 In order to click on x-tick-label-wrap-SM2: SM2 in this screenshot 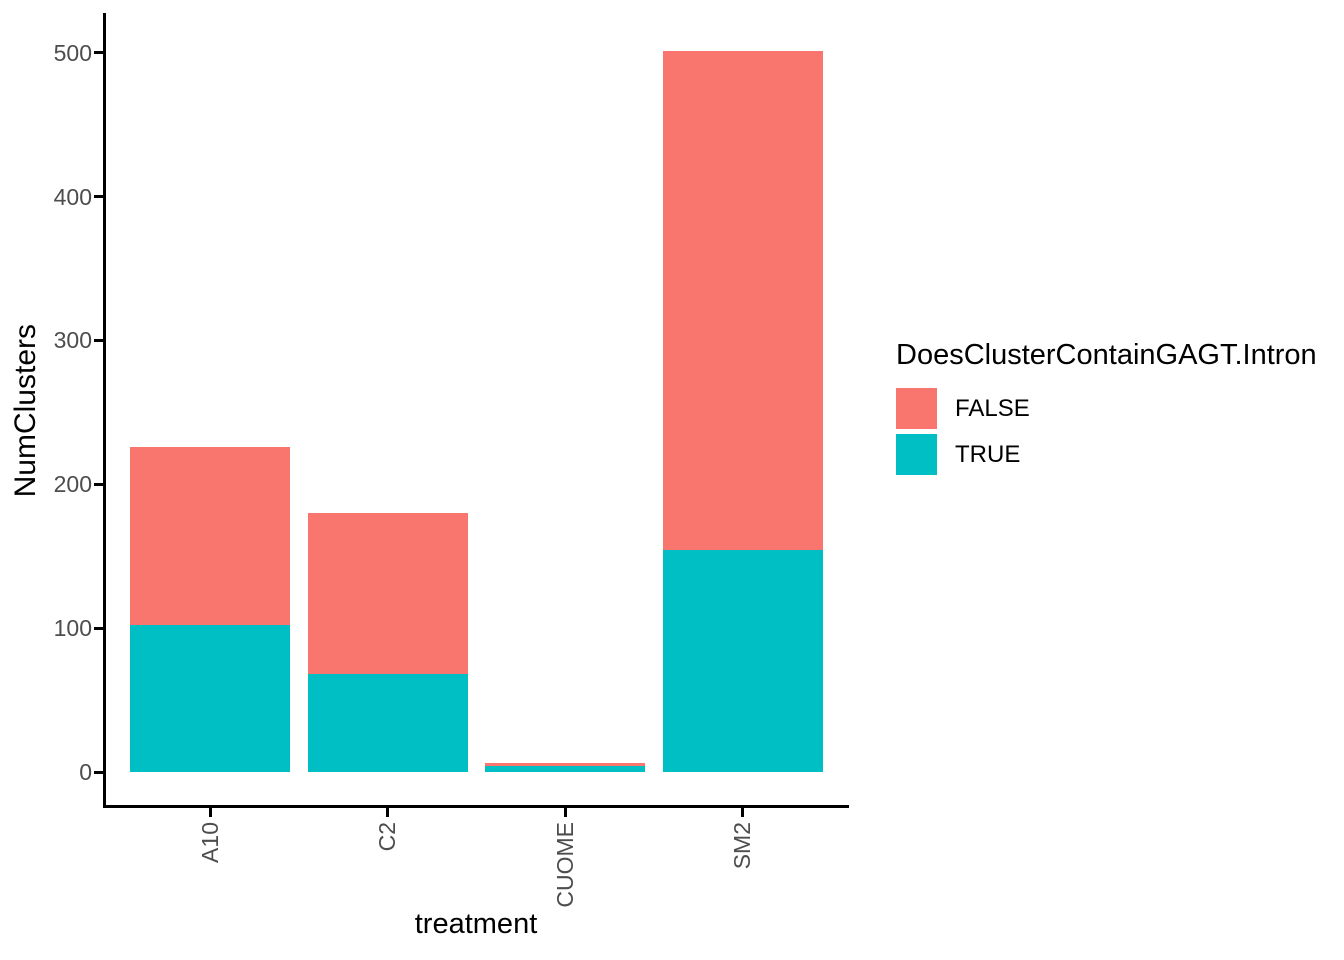, I will do `click(743, 845)`.